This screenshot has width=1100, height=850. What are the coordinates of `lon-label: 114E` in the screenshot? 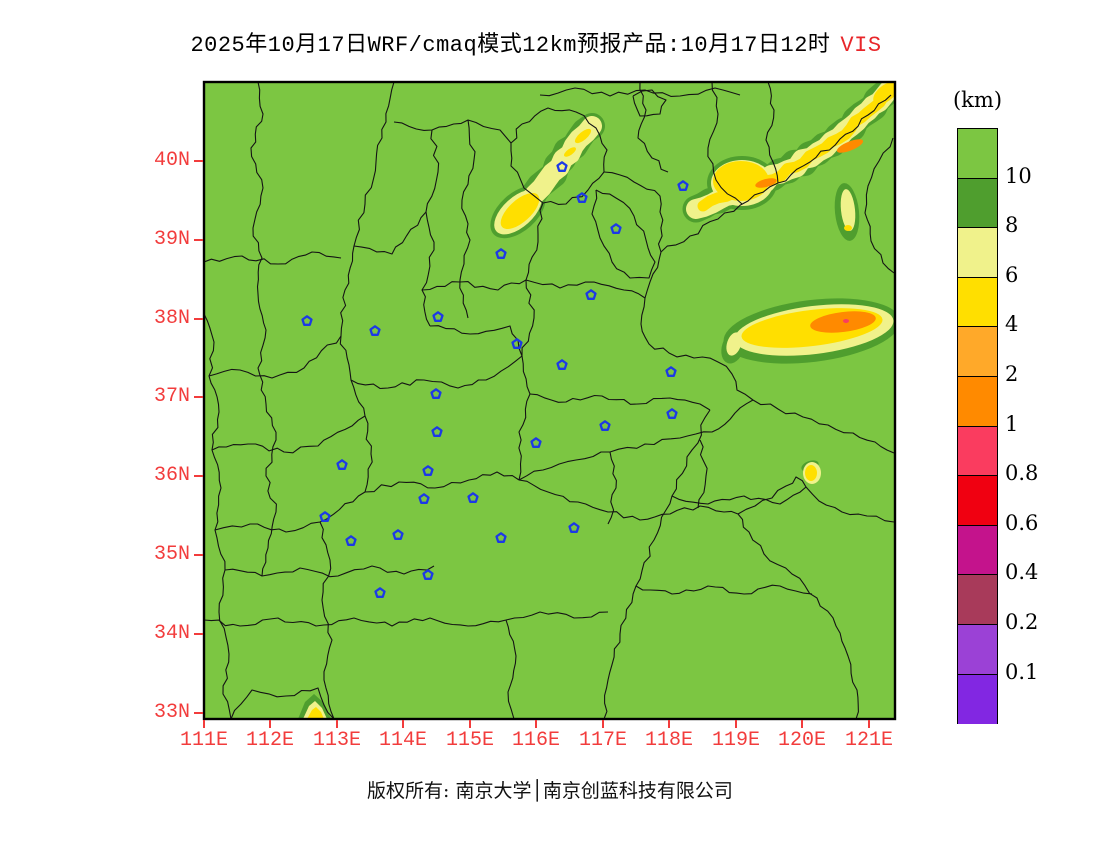 It's located at (402, 740).